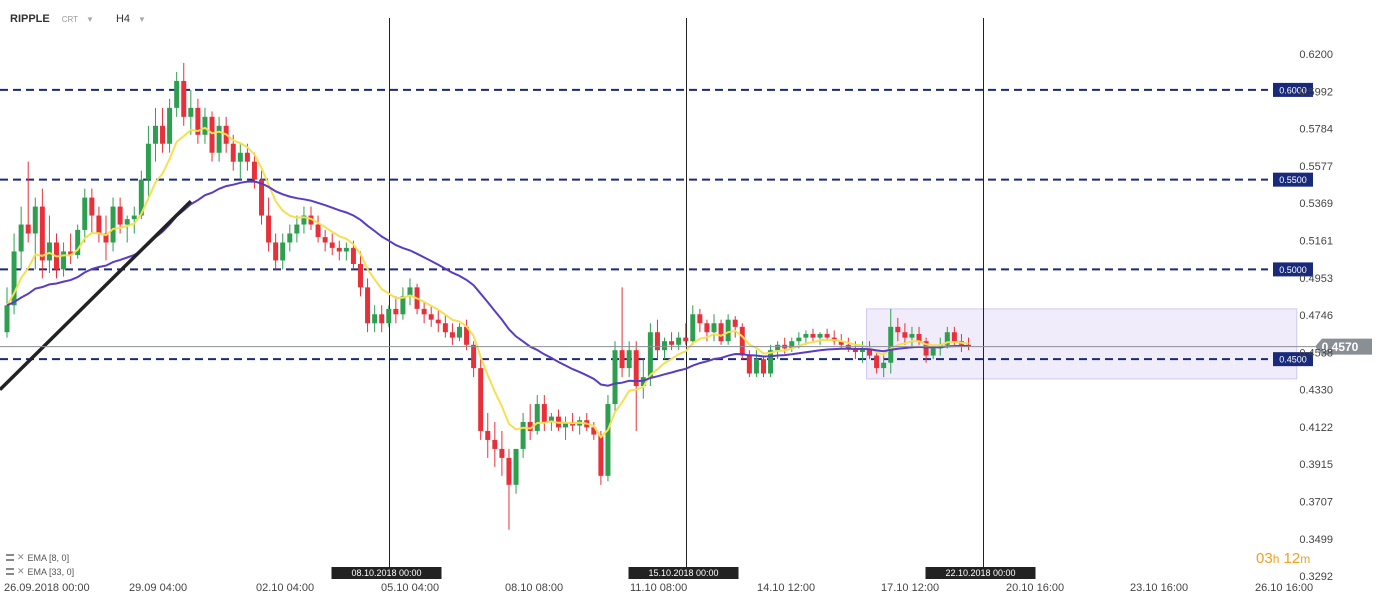 The height and width of the screenshot is (605, 1383). Describe the element at coordinates (910, 588) in the screenshot. I see `x-tick-label: 17.10 12:00` at that location.